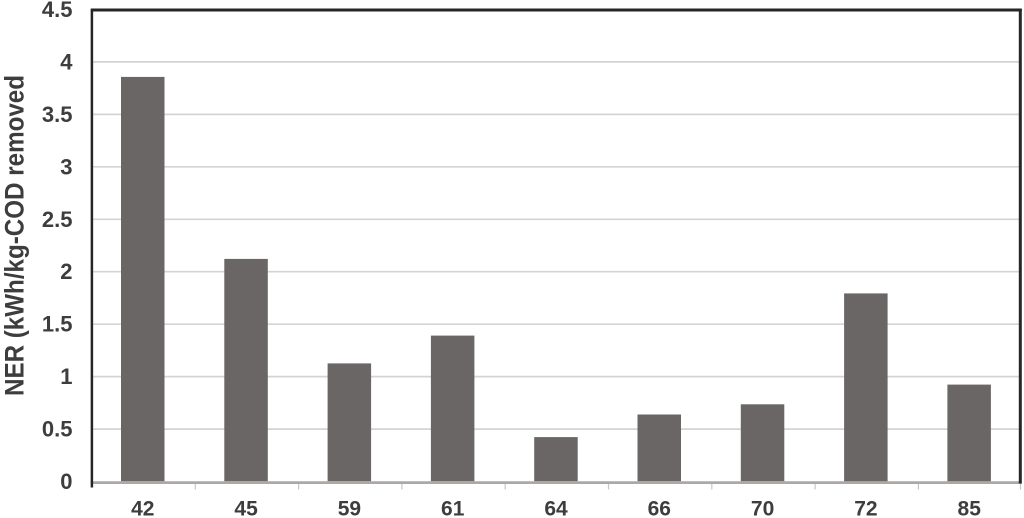 This screenshot has height=518, width=1024. What do you see at coordinates (556, 508) in the screenshot?
I see `svg-text: 64` at bounding box center [556, 508].